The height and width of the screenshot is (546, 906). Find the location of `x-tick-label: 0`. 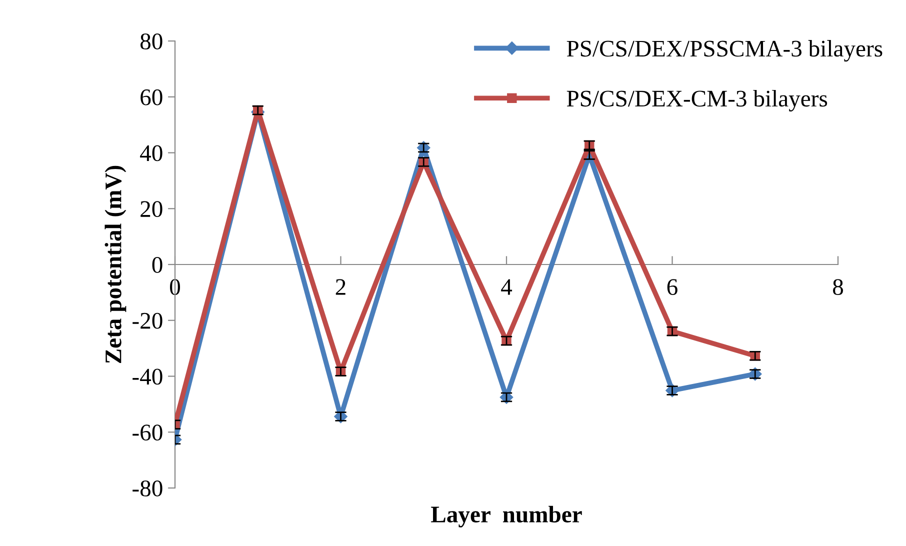

x-tick-label: 0 is located at coordinates (175, 287).